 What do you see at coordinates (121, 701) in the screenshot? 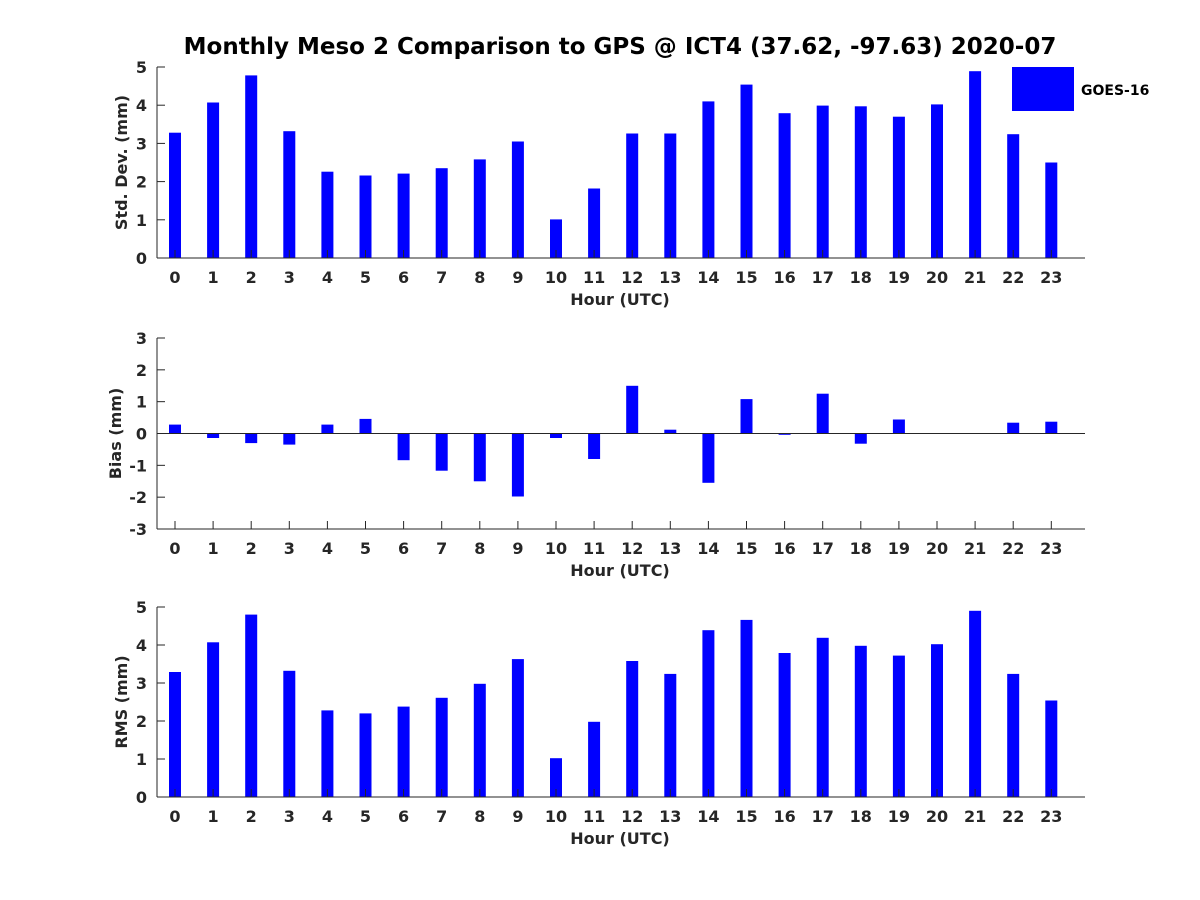
I see `y-axis-label: RMS (mm)` at bounding box center [121, 701].